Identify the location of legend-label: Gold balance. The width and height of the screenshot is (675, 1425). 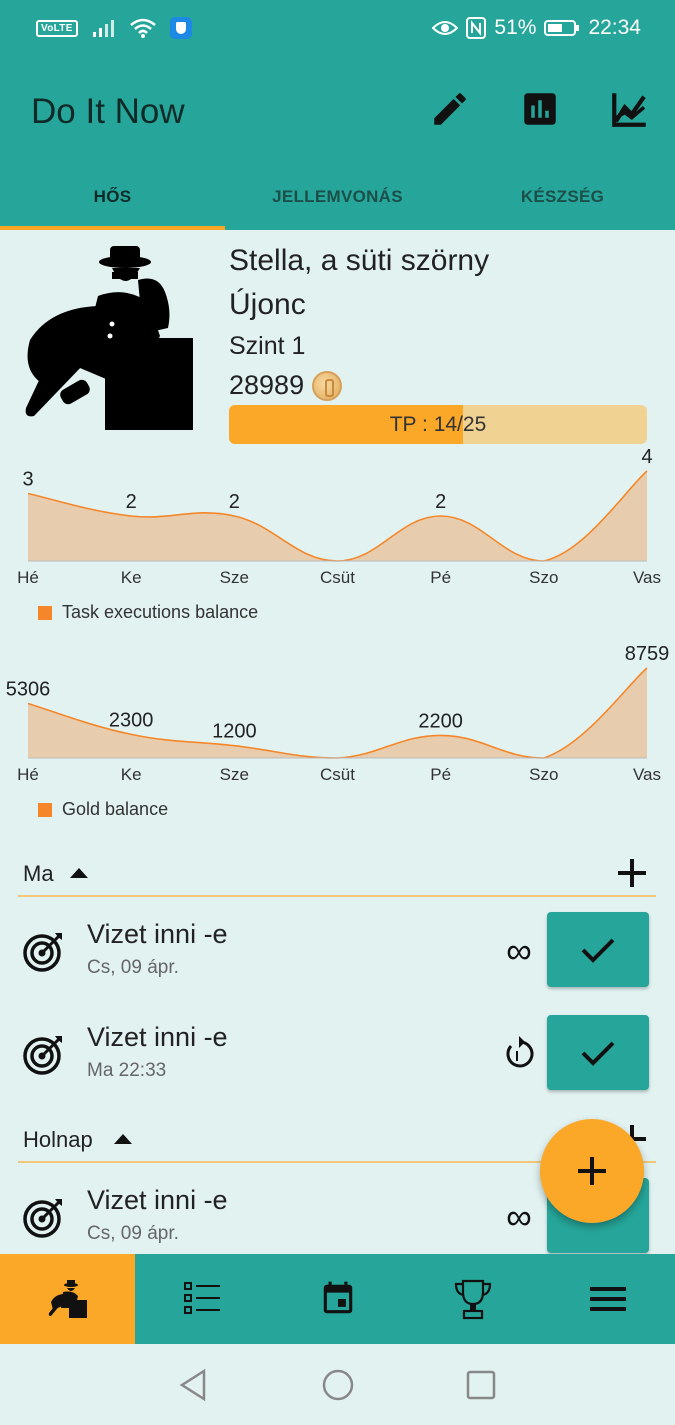
(115, 809).